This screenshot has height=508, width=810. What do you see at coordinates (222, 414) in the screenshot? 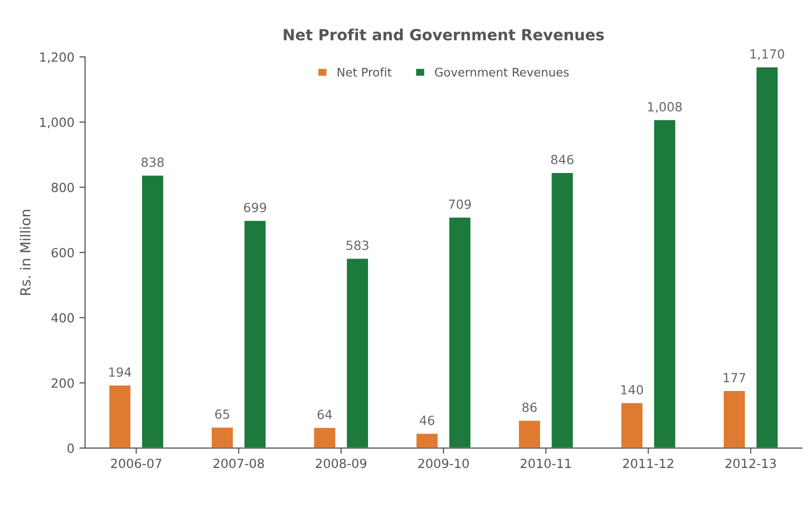
I see `data-label: 65` at bounding box center [222, 414].